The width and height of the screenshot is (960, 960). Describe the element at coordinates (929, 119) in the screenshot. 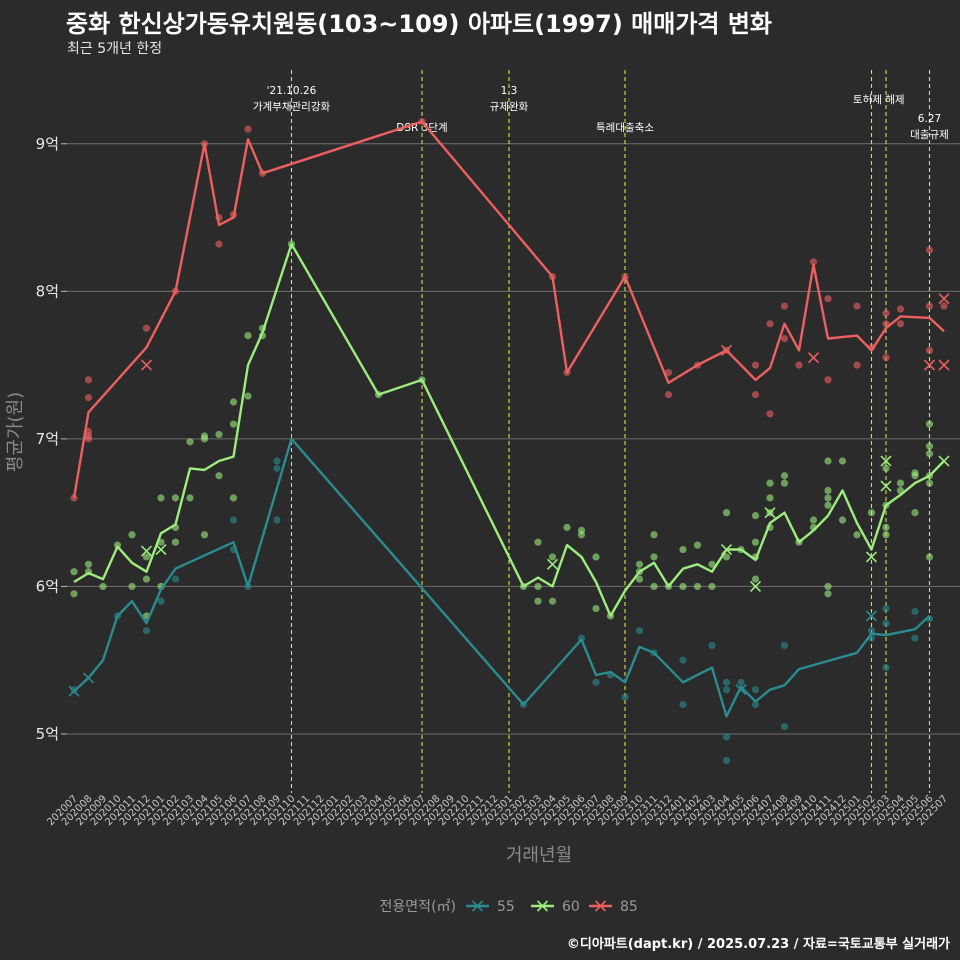

I see `event-annotation: 6.27` at that location.